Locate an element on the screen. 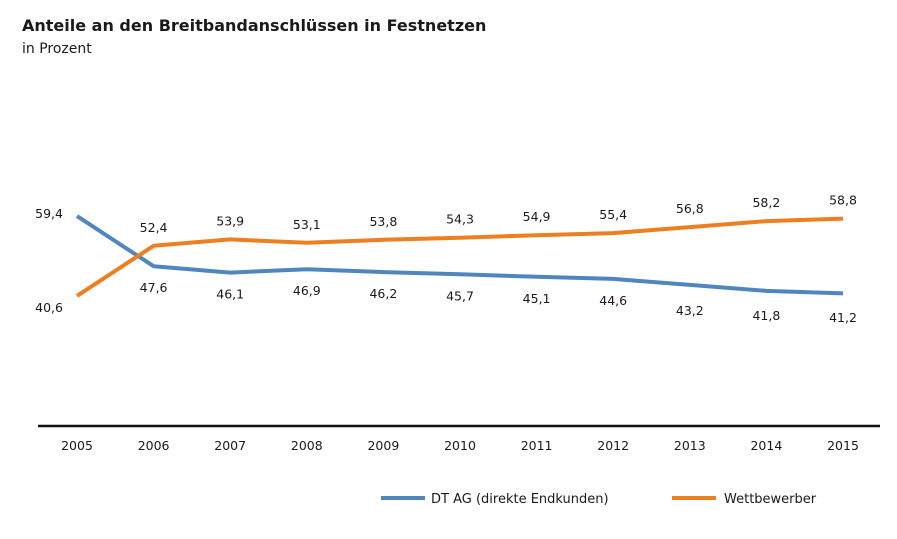 The width and height of the screenshot is (897, 539). data-label: 45,7 is located at coordinates (460, 295).